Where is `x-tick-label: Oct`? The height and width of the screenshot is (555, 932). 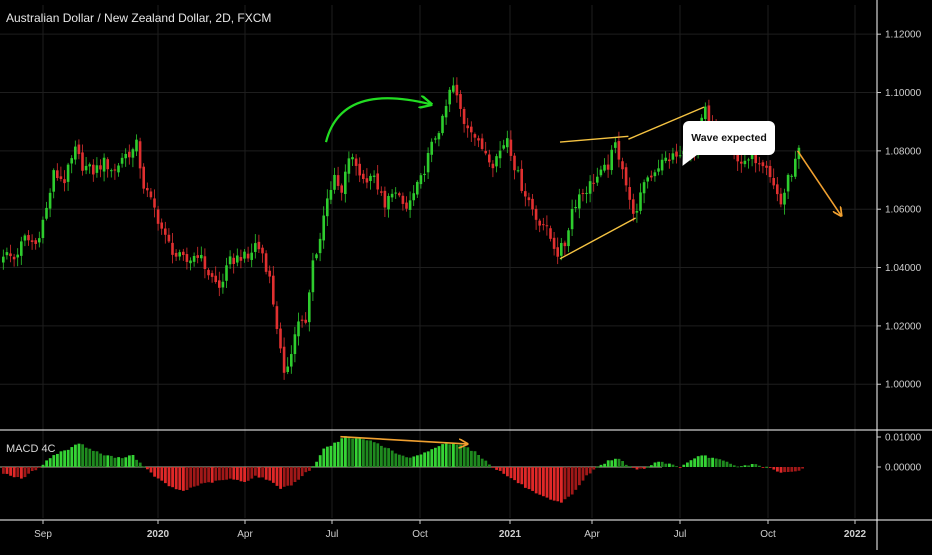
x-tick-label: Oct is located at coordinates (420, 534).